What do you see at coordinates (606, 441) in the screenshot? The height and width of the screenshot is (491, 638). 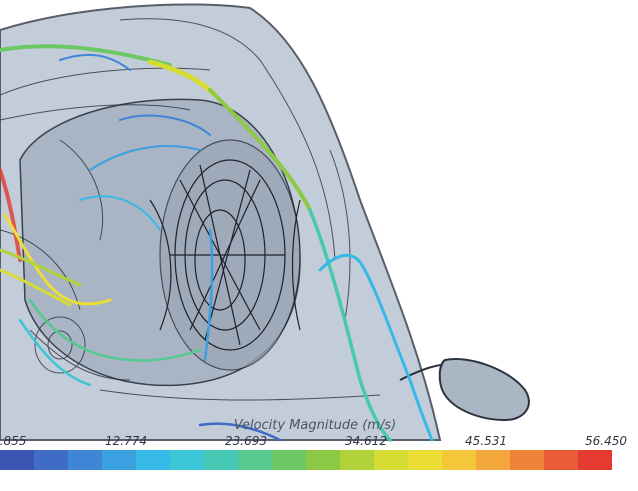 I see `colorbar-tick-label: 56.450` at bounding box center [606, 441].